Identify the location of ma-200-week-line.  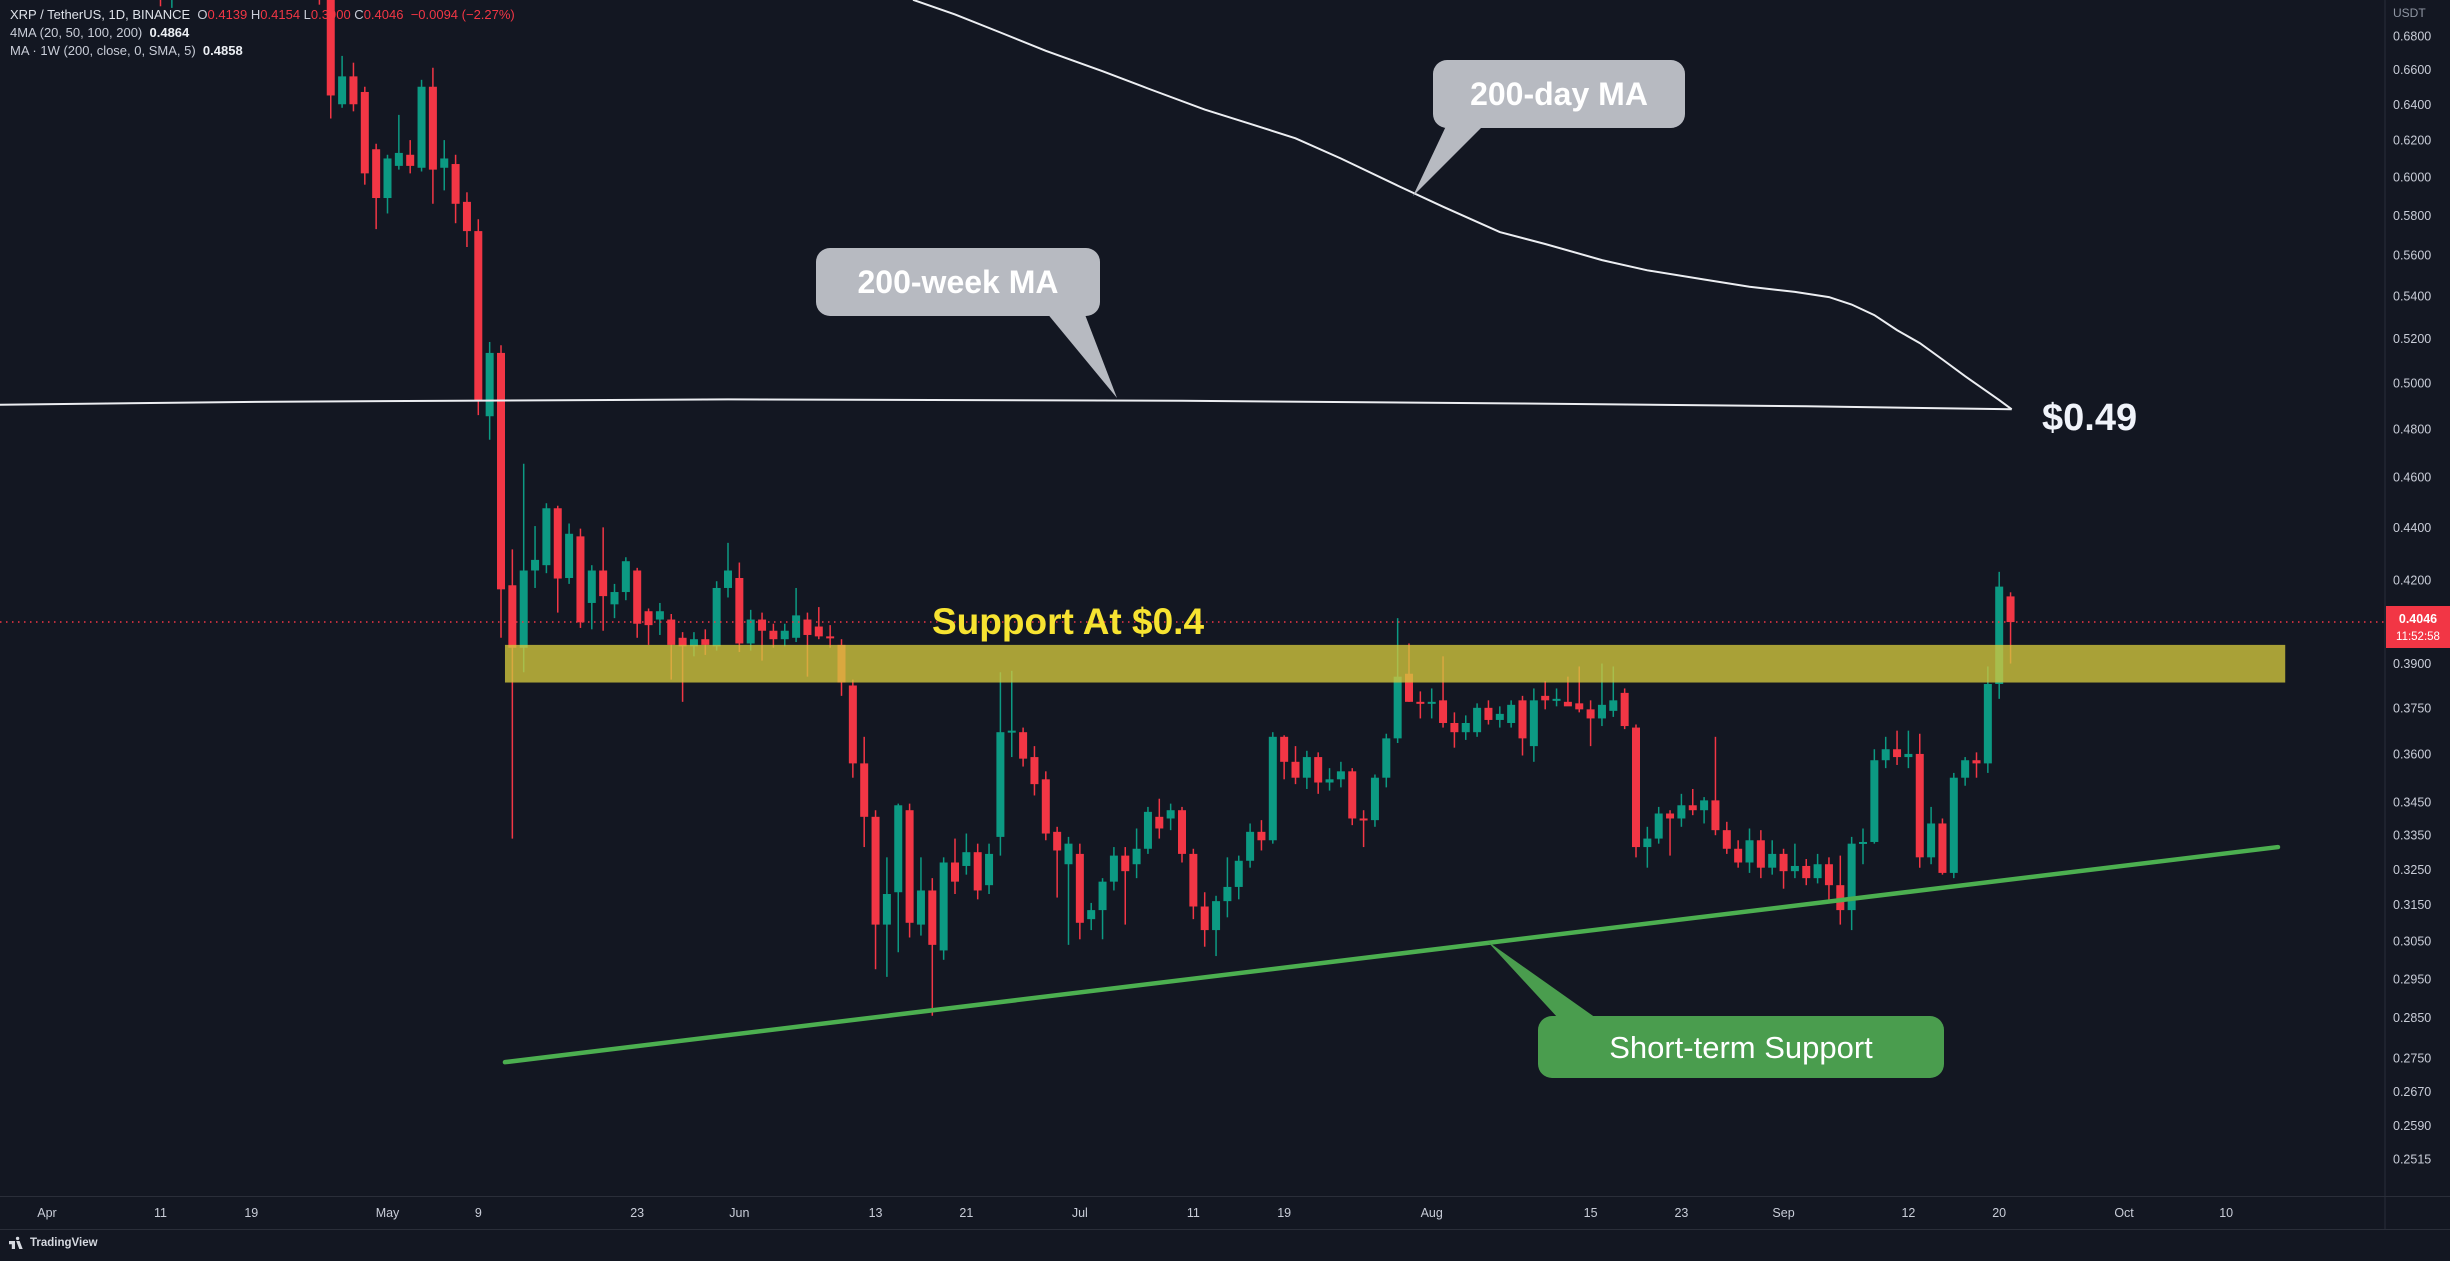
(1006, 404).